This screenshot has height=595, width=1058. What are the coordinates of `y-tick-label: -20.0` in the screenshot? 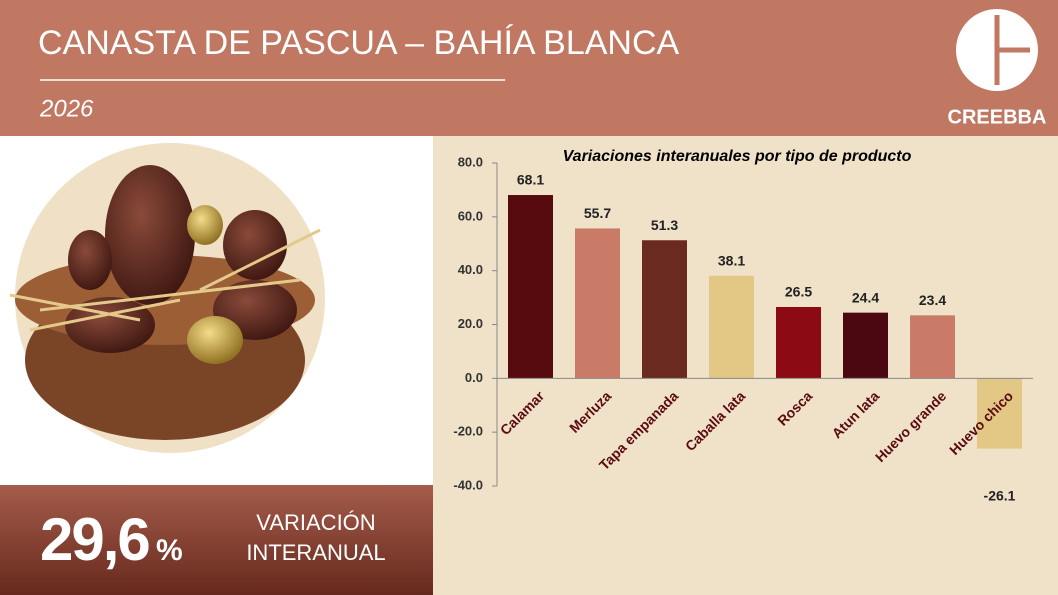 It's located at (468, 431).